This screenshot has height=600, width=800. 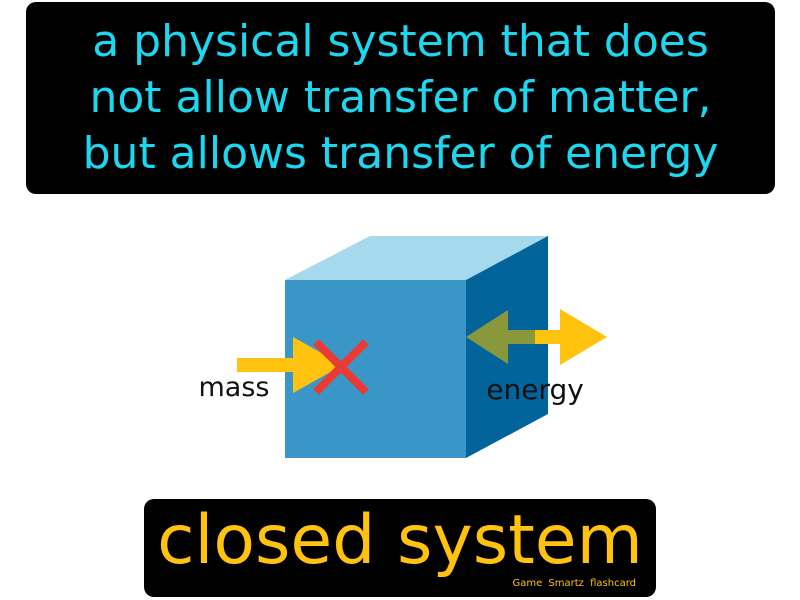 I want to click on energy-arrow-icon, so click(x=536, y=337).